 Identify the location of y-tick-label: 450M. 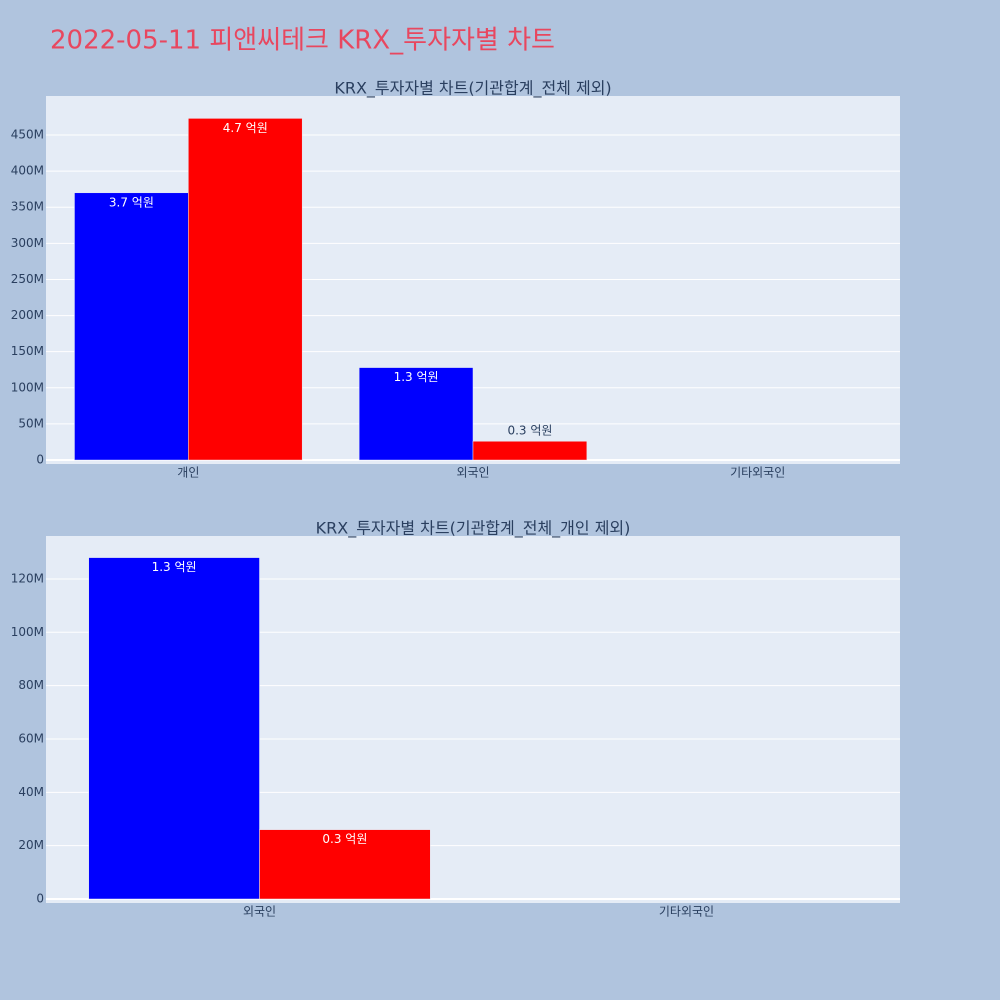
(27, 135).